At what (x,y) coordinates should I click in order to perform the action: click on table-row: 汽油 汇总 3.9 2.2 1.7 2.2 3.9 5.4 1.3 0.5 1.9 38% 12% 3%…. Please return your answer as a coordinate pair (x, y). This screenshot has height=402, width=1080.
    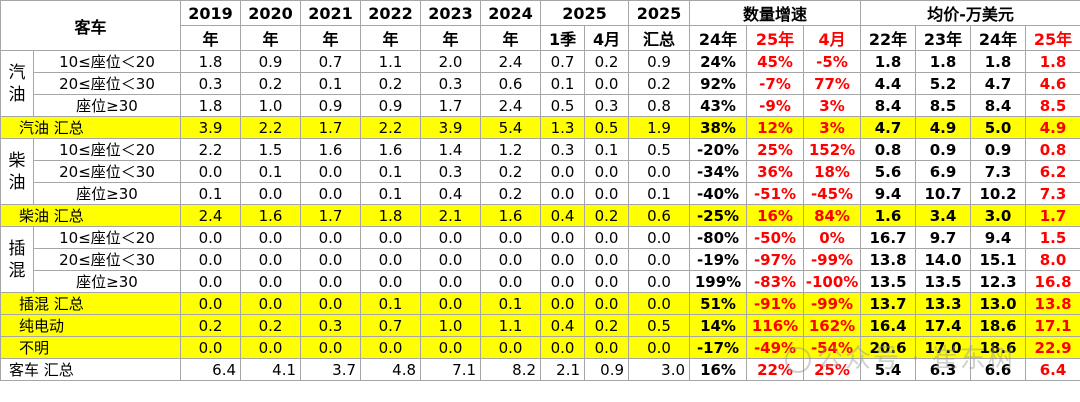
    Looking at the image, I should click on (540, 127).